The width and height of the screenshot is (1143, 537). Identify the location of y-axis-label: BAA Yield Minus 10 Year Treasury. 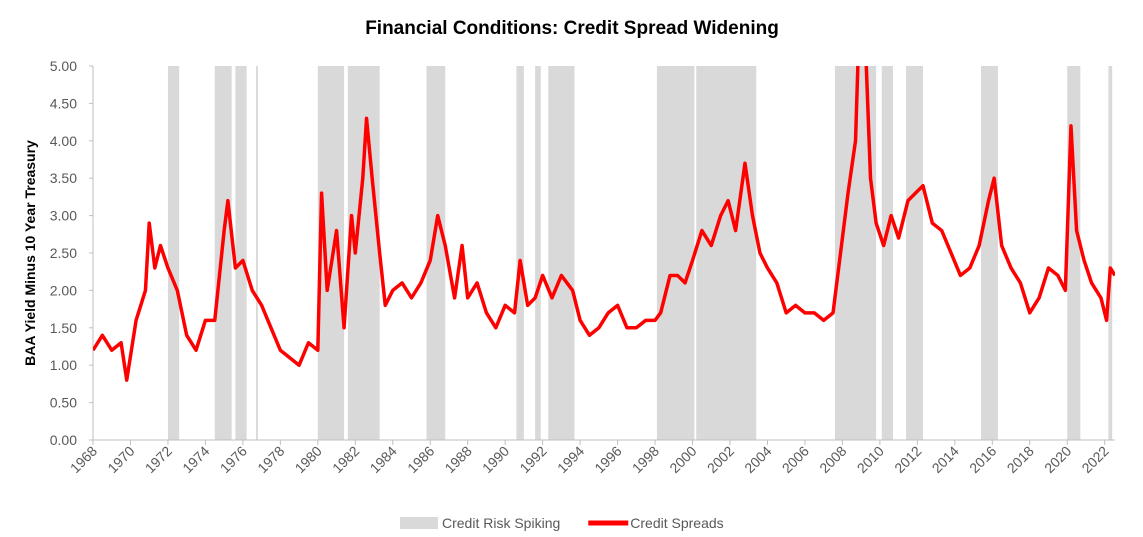
(30, 253).